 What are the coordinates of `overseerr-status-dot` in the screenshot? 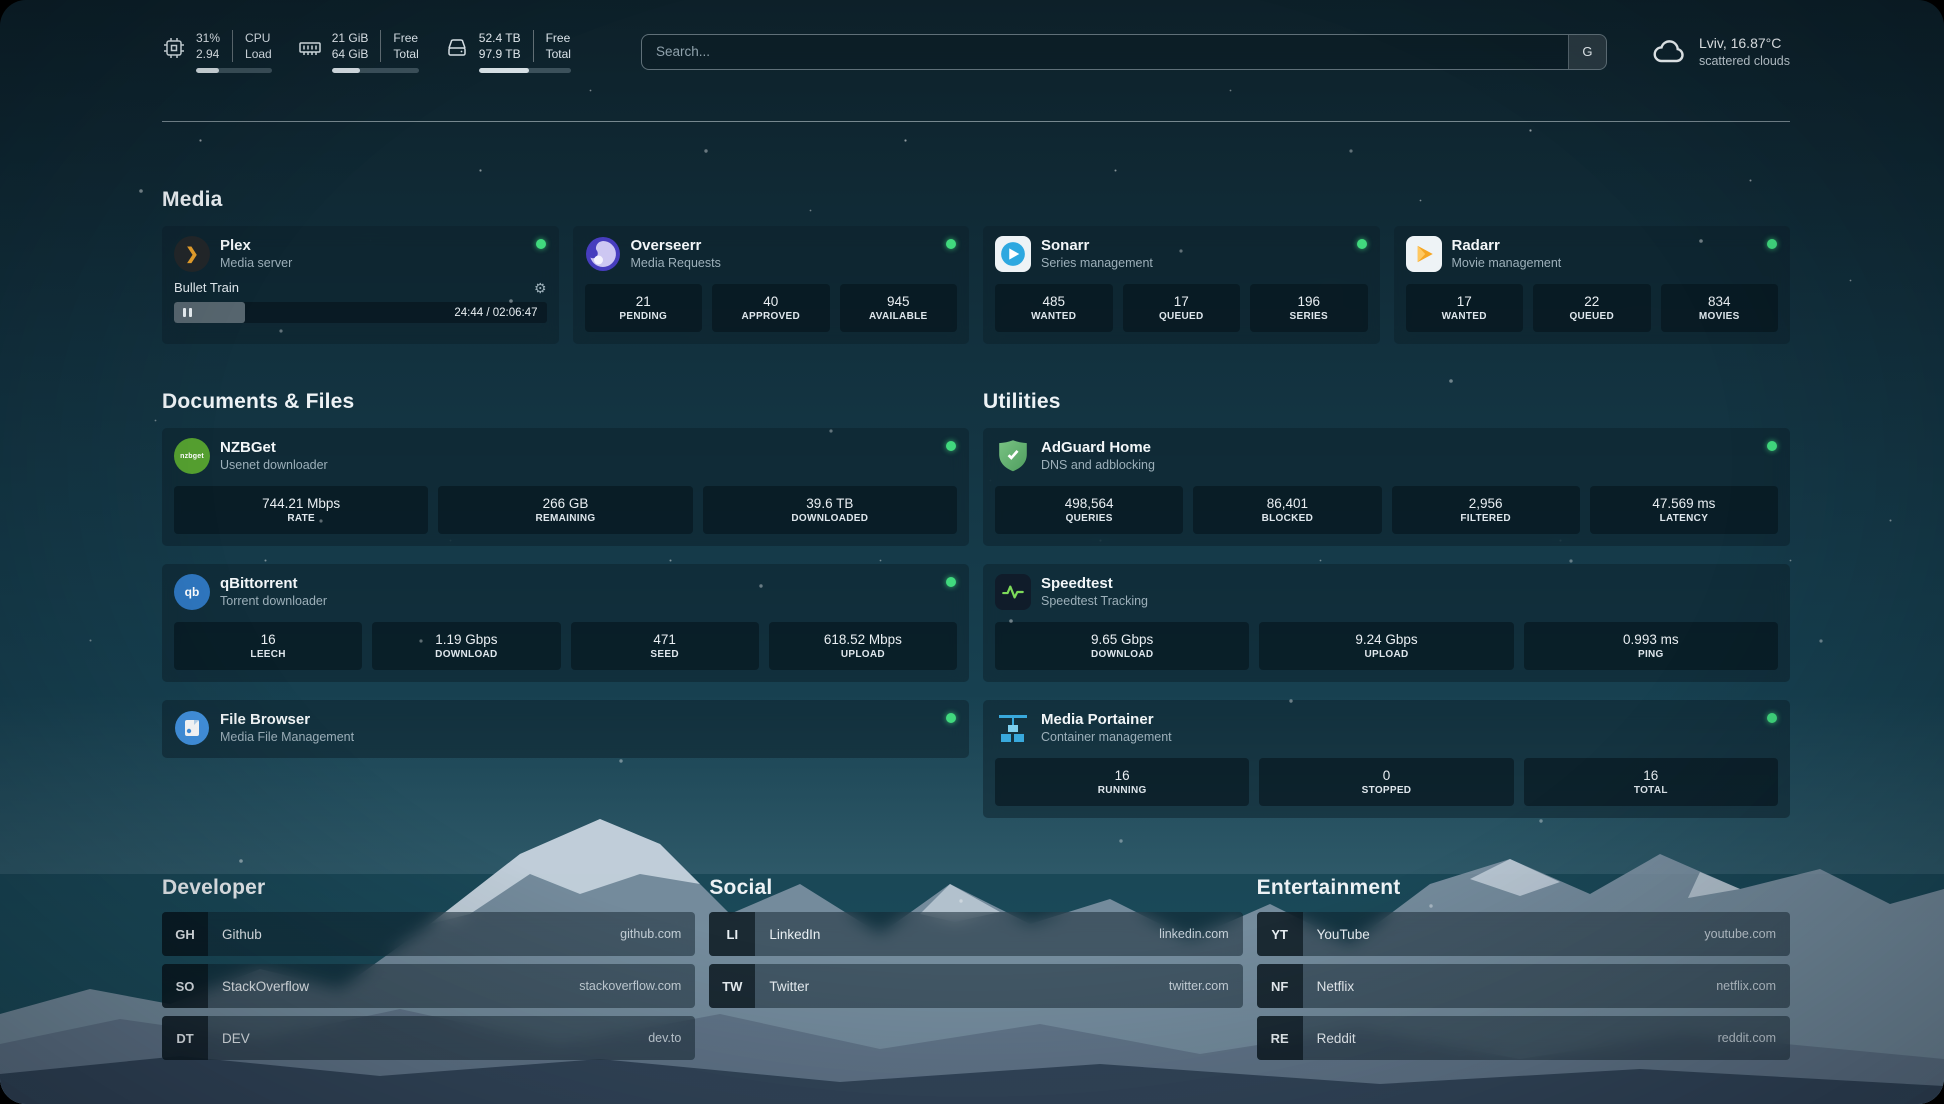 It's located at (951, 244).